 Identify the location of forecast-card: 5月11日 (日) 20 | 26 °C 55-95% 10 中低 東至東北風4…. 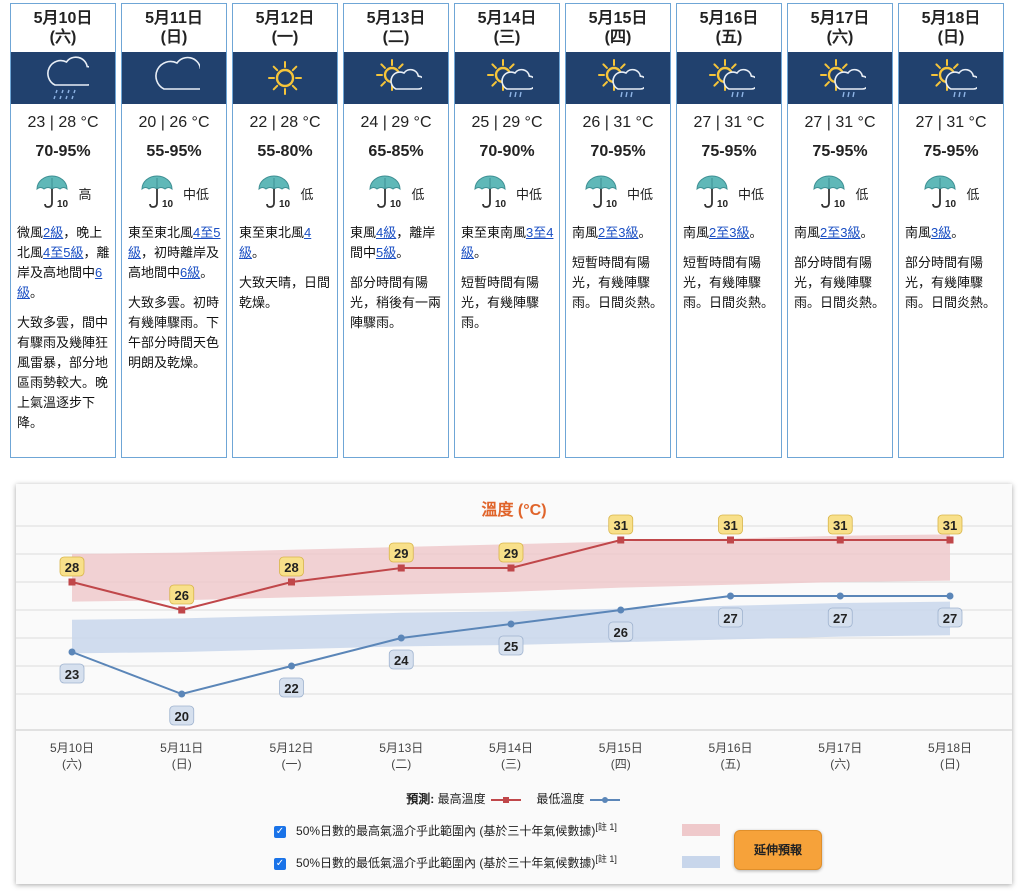
(174, 230).